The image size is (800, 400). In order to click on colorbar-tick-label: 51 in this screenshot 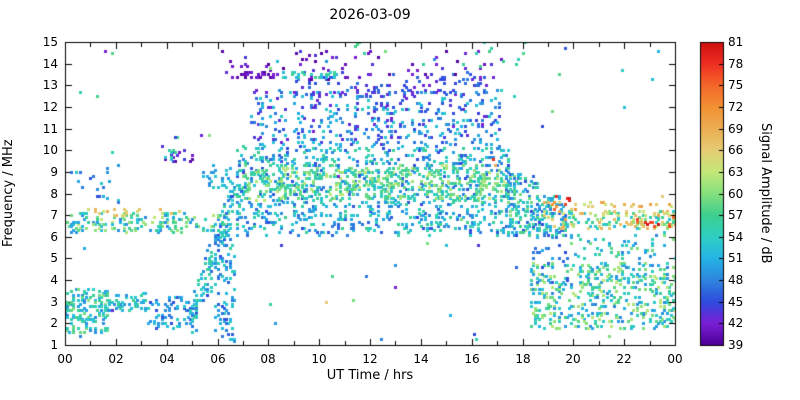, I will do `click(736, 258)`.